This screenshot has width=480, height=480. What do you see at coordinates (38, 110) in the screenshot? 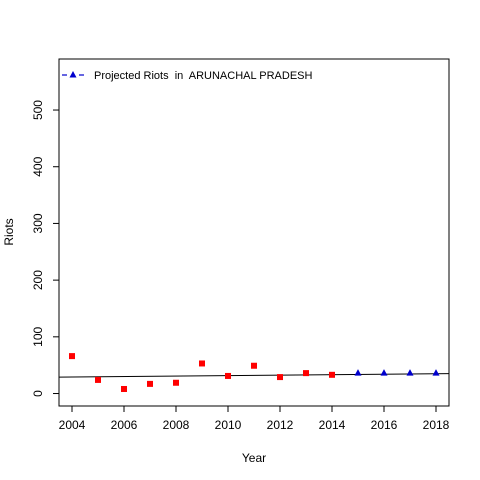
I see `y-tick-label: 500` at bounding box center [38, 110].